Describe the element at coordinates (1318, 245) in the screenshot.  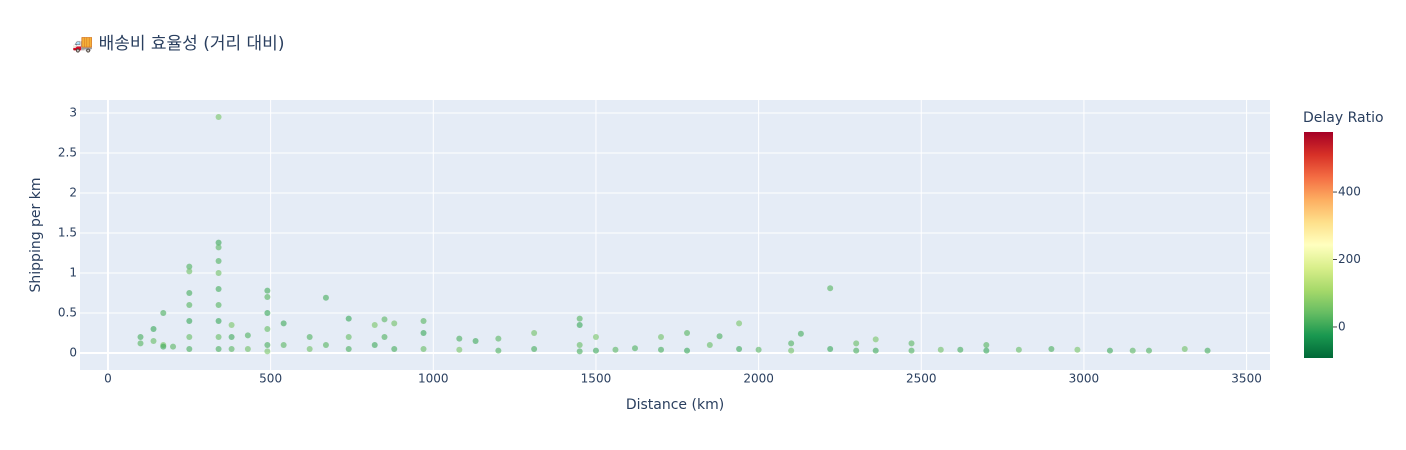
I see `colorbar` at that location.